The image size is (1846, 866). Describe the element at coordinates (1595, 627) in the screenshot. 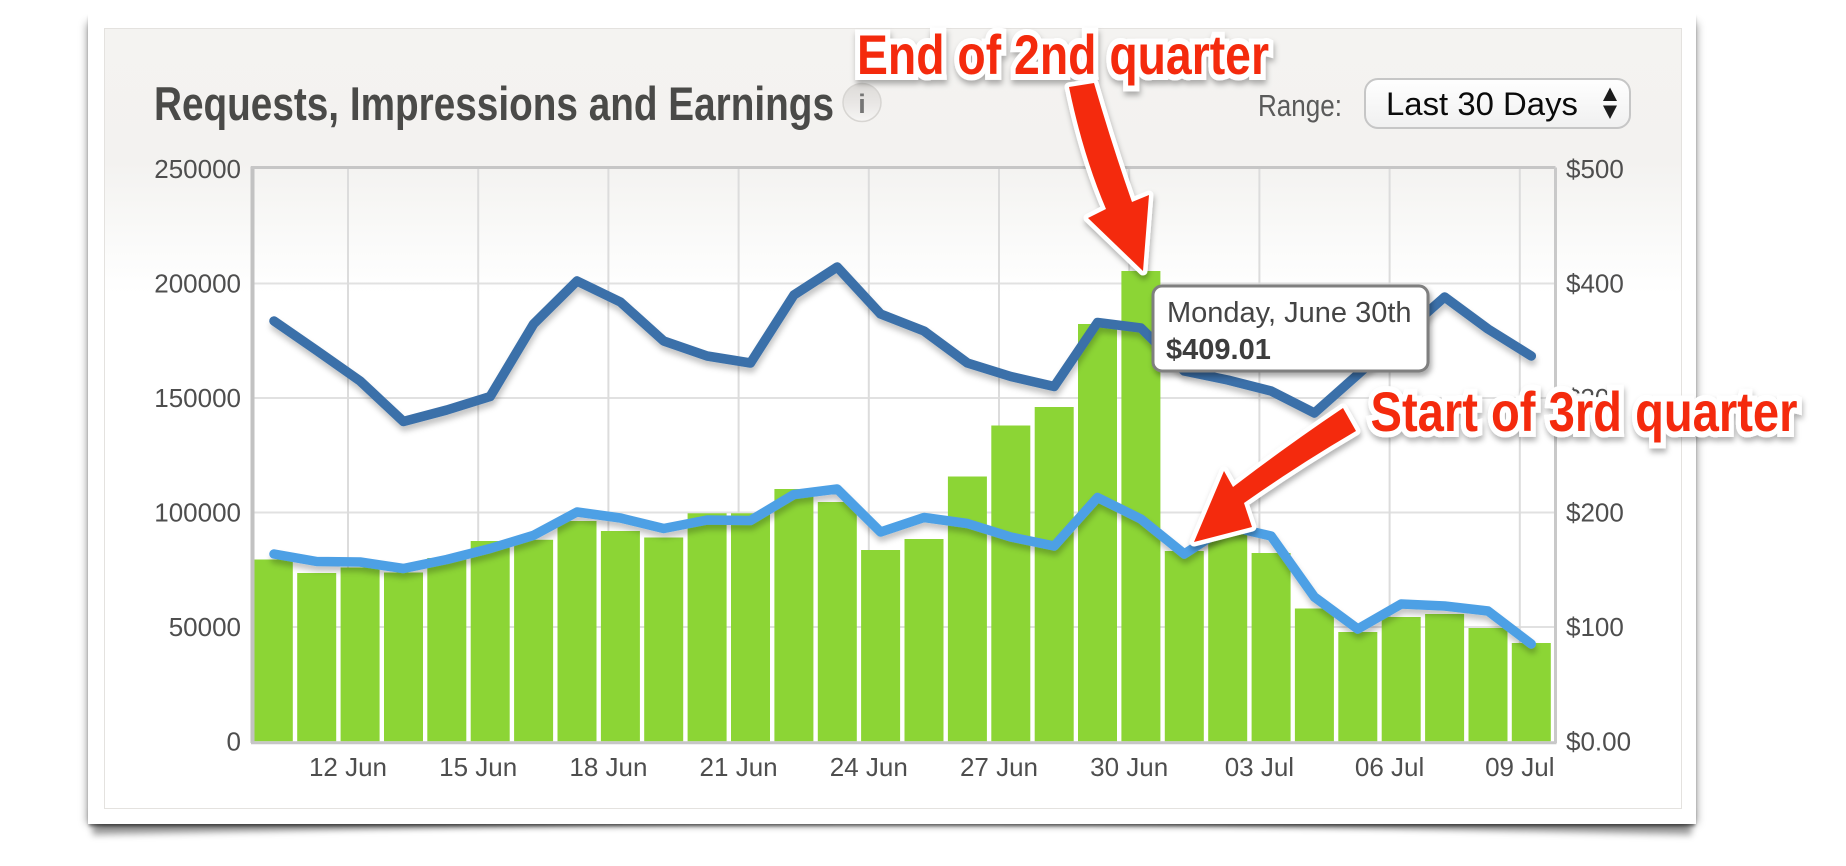

I see `svg-text: $100` at that location.